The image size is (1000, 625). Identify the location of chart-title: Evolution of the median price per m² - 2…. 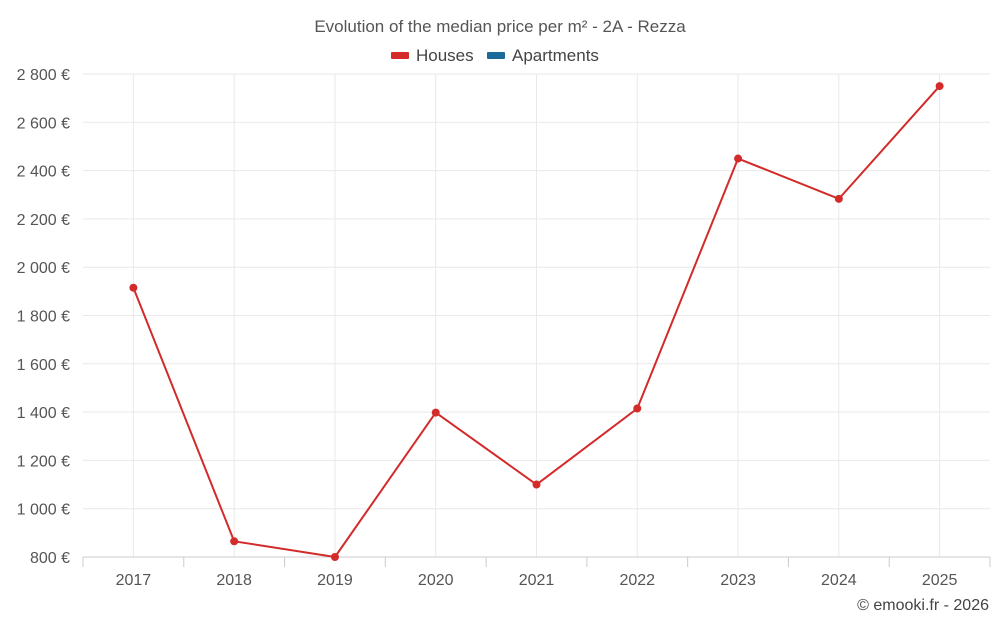
(500, 26).